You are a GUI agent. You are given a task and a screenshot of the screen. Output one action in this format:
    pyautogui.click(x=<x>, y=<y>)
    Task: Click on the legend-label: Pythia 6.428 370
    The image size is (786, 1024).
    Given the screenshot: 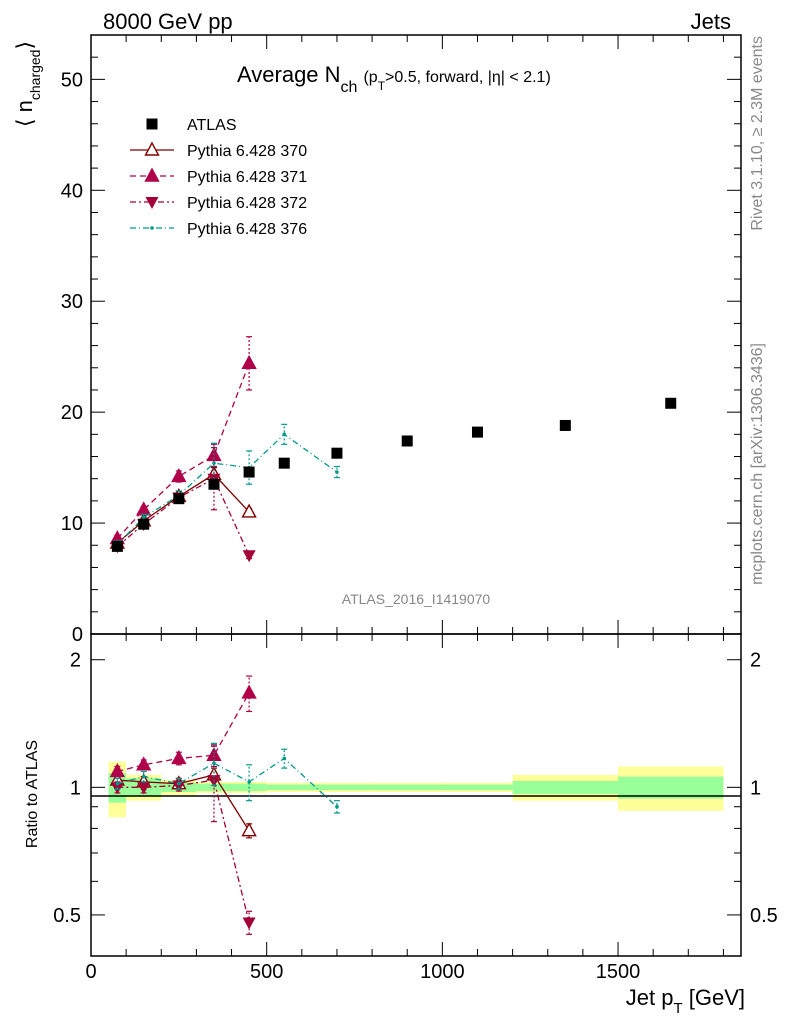 What is the action you would take?
    pyautogui.click(x=247, y=151)
    